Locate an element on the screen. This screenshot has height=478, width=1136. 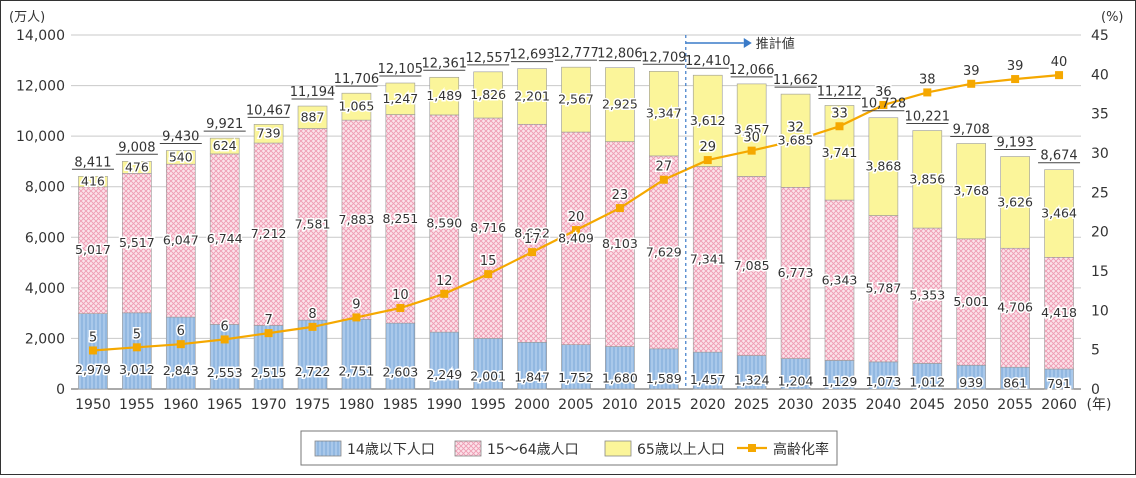
value-label-65plus: 3,347 is located at coordinates (664, 113).